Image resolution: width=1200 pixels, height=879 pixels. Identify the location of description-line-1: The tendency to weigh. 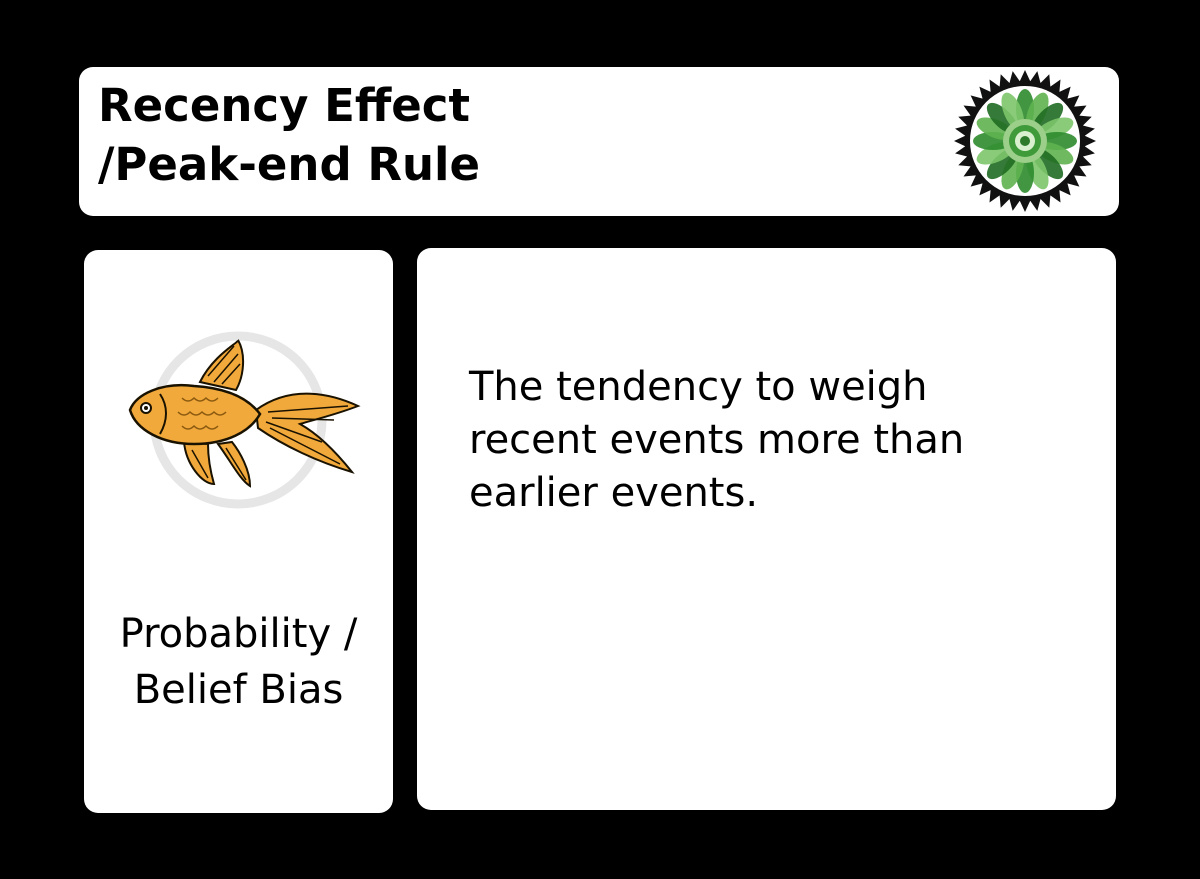
(698, 387).